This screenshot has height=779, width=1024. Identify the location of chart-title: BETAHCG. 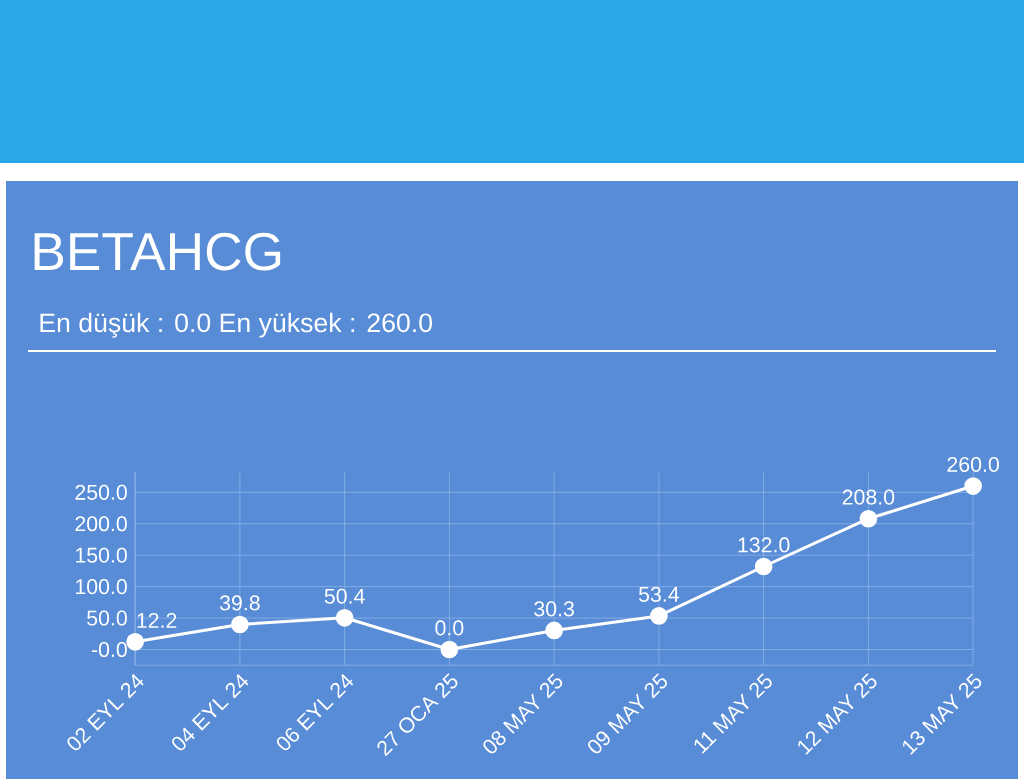
(157, 251).